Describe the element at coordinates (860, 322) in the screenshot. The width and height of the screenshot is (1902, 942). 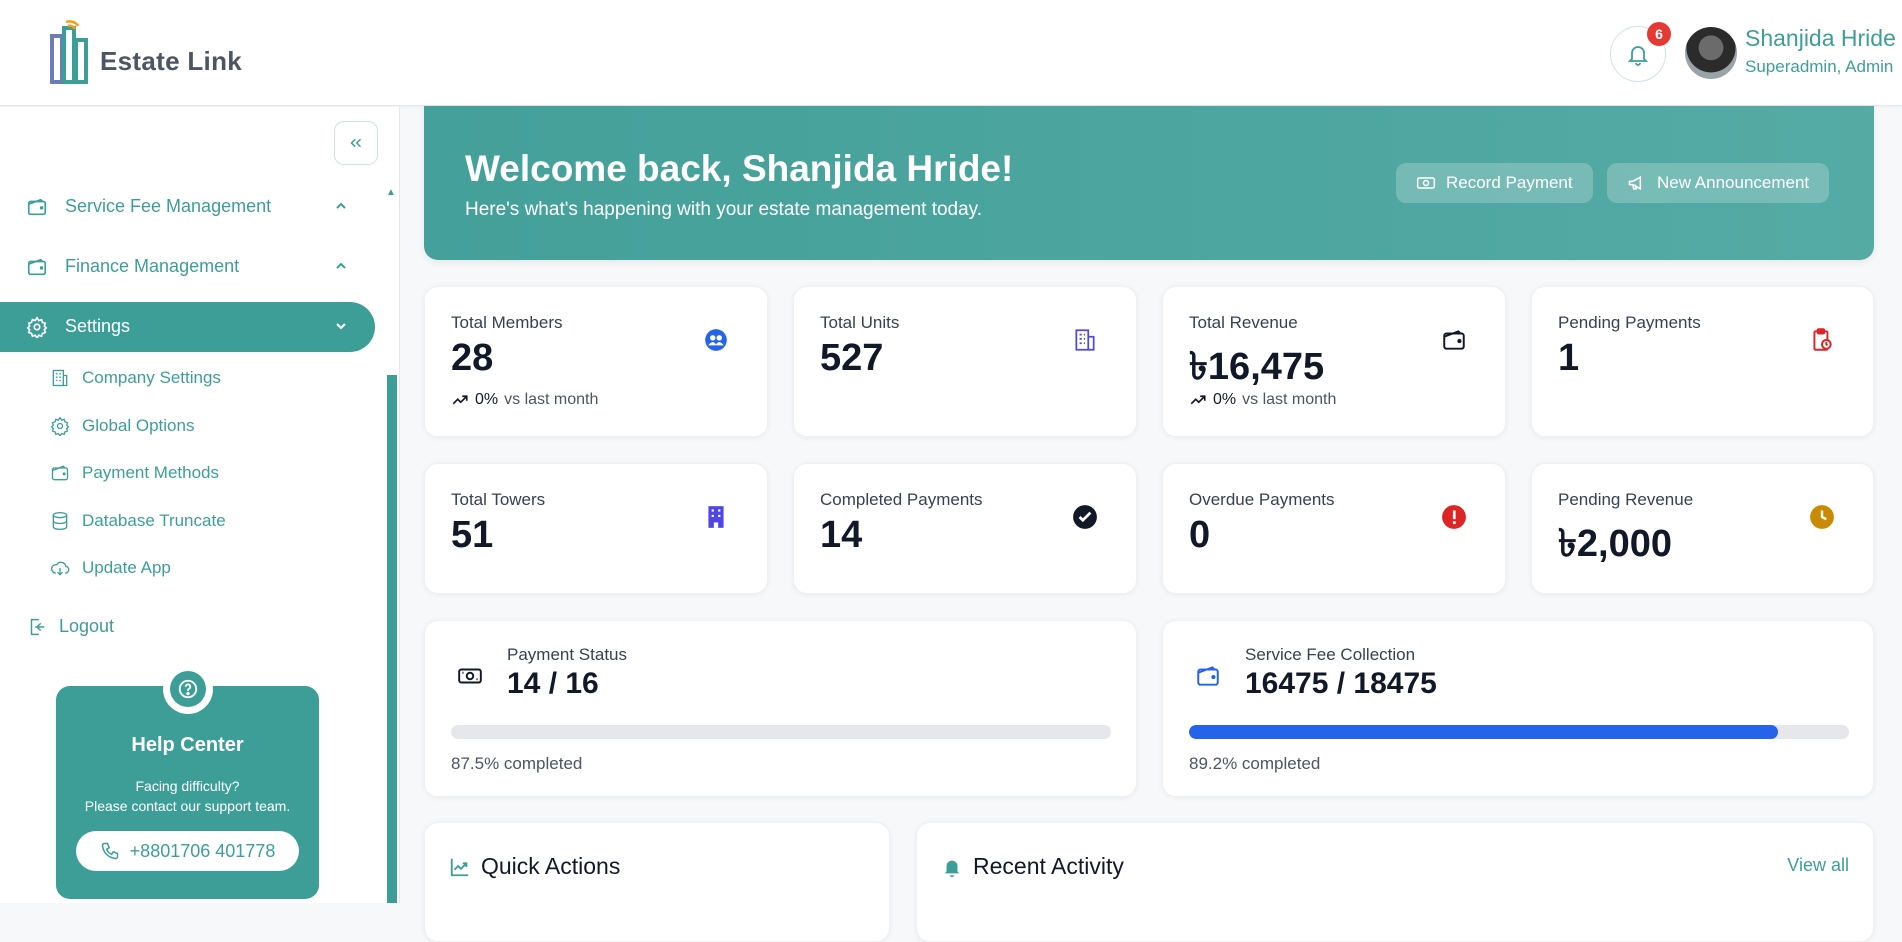
I see `stat-title: Total Units` at that location.